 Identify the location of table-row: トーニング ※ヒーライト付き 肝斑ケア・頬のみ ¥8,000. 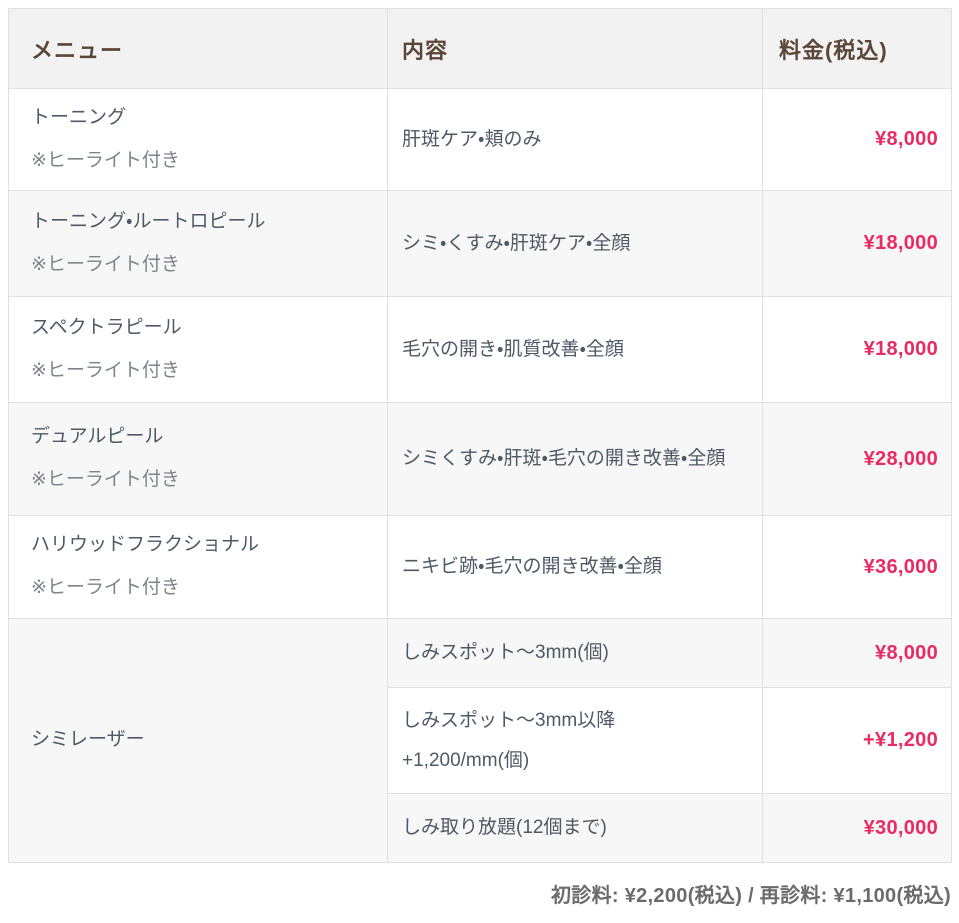
(480, 139).